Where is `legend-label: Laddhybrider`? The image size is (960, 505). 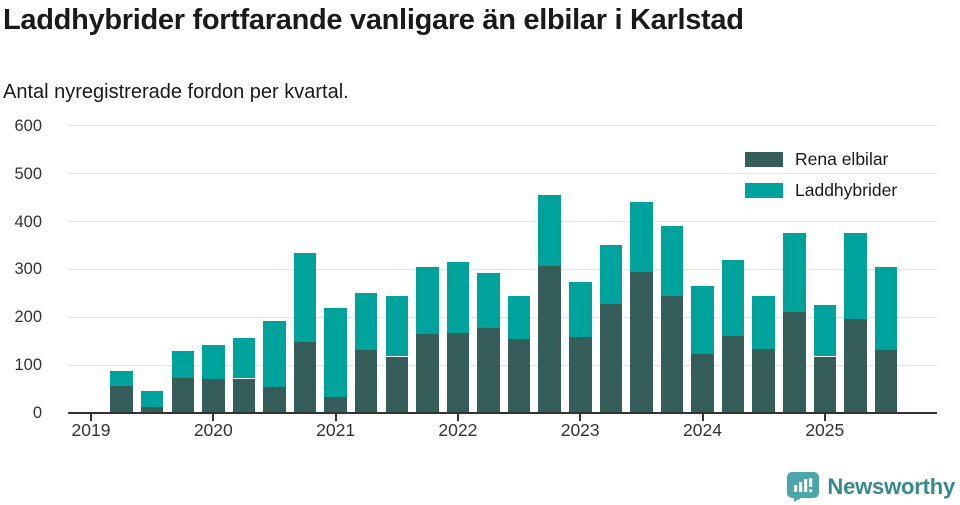 legend-label: Laddhybrider is located at coordinates (846, 190).